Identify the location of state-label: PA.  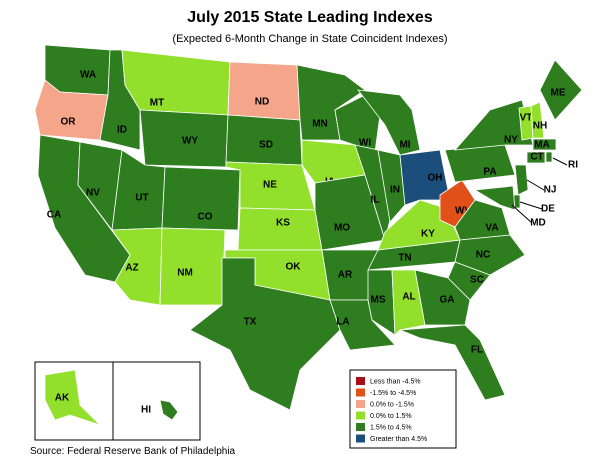
(489, 172).